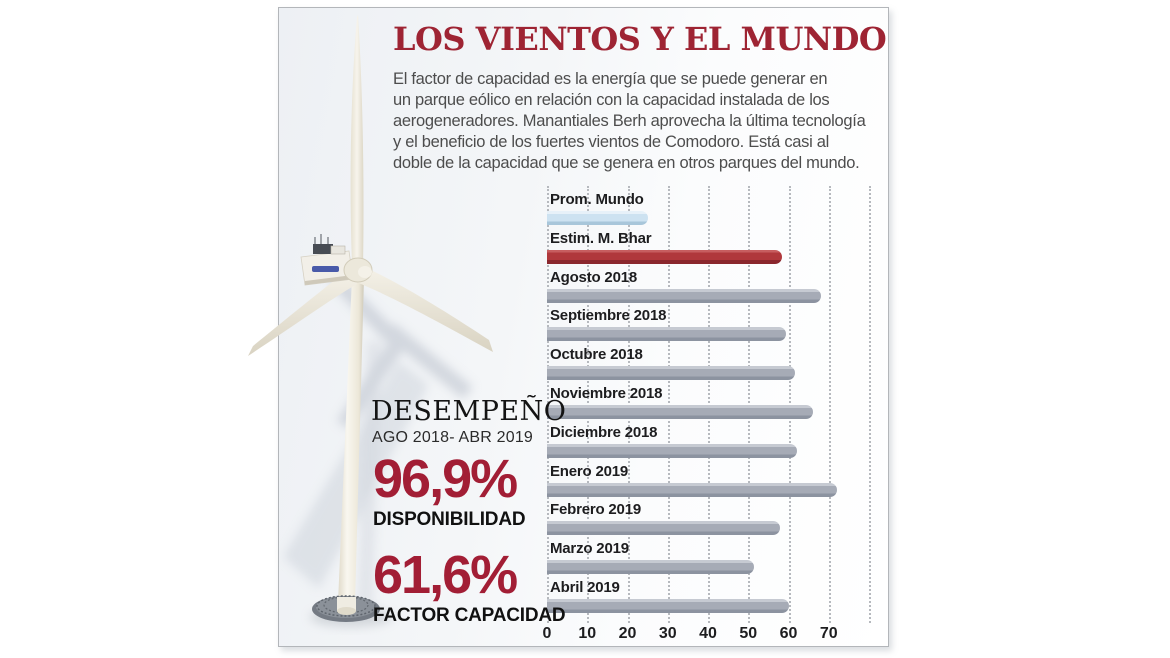 Image resolution: width=1170 pixels, height=658 pixels. Describe the element at coordinates (593, 277) in the screenshot. I see `bar-label: Agosto 2018` at that location.